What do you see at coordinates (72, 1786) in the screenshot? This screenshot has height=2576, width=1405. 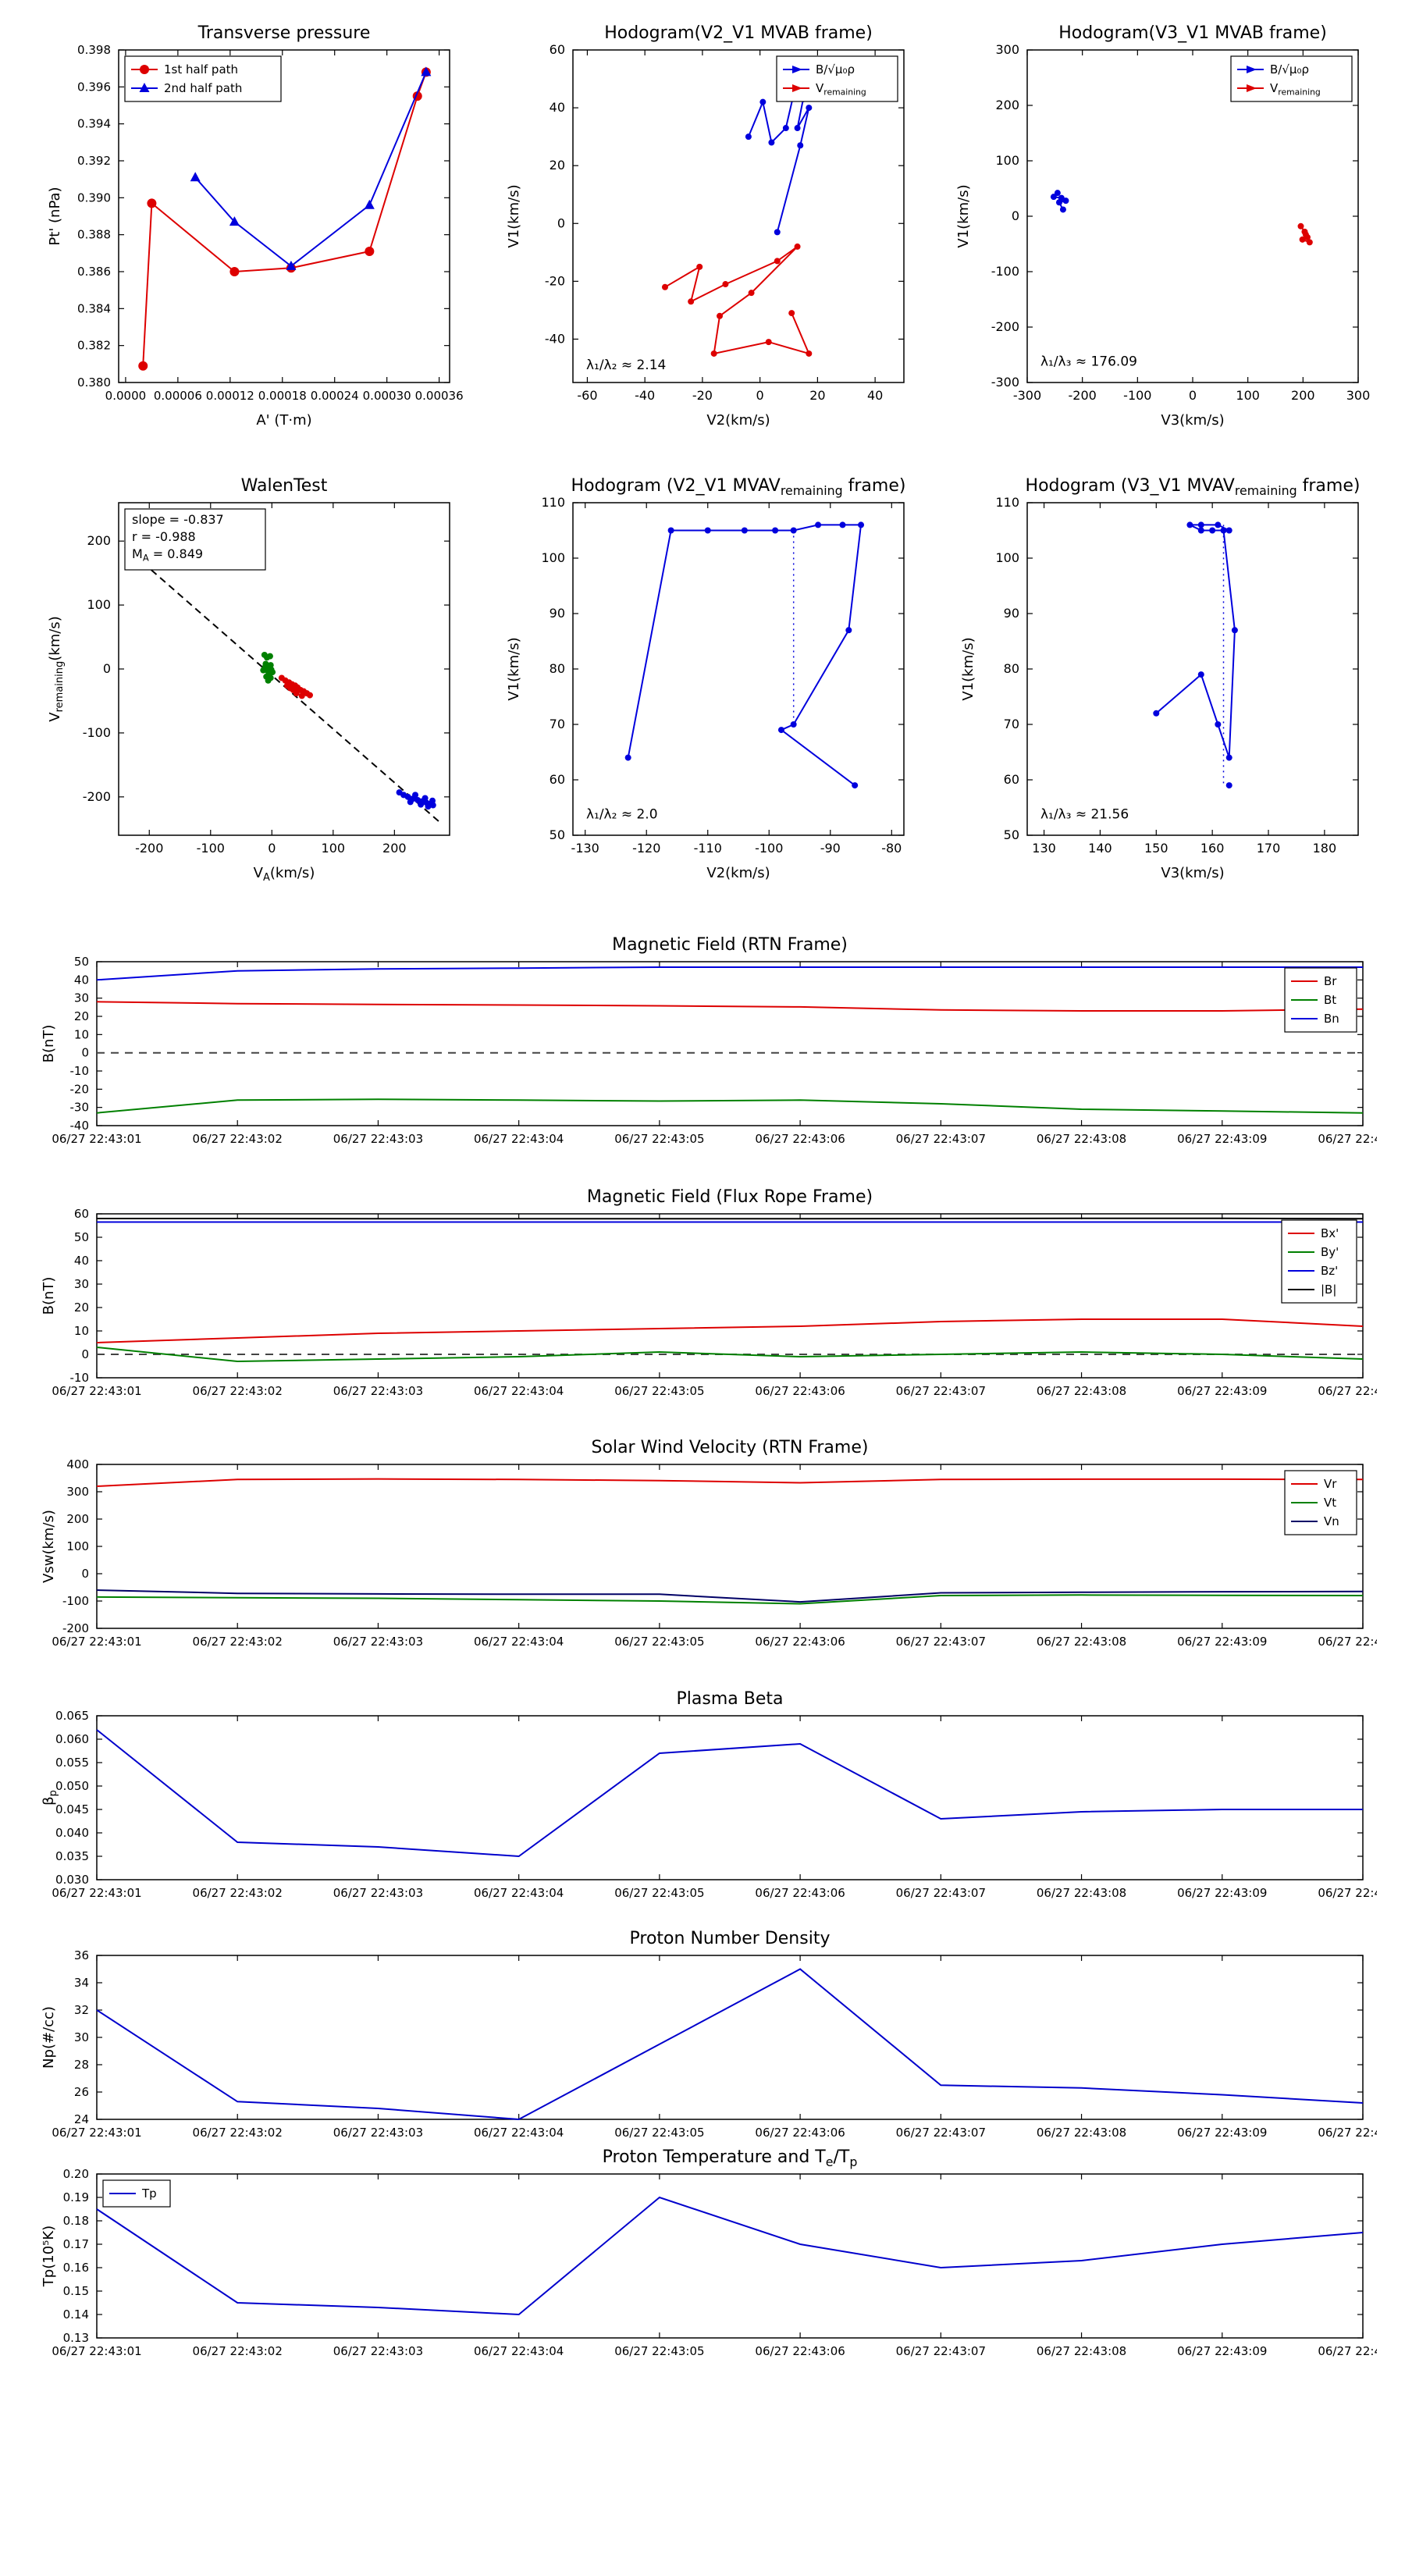 I see `svg-text: 0.050` at bounding box center [72, 1786].